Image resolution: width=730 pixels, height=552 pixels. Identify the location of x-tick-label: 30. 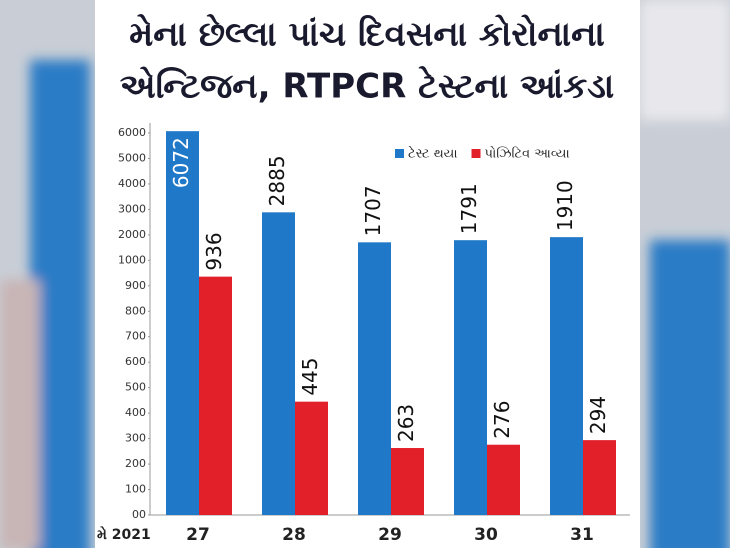
(486, 535).